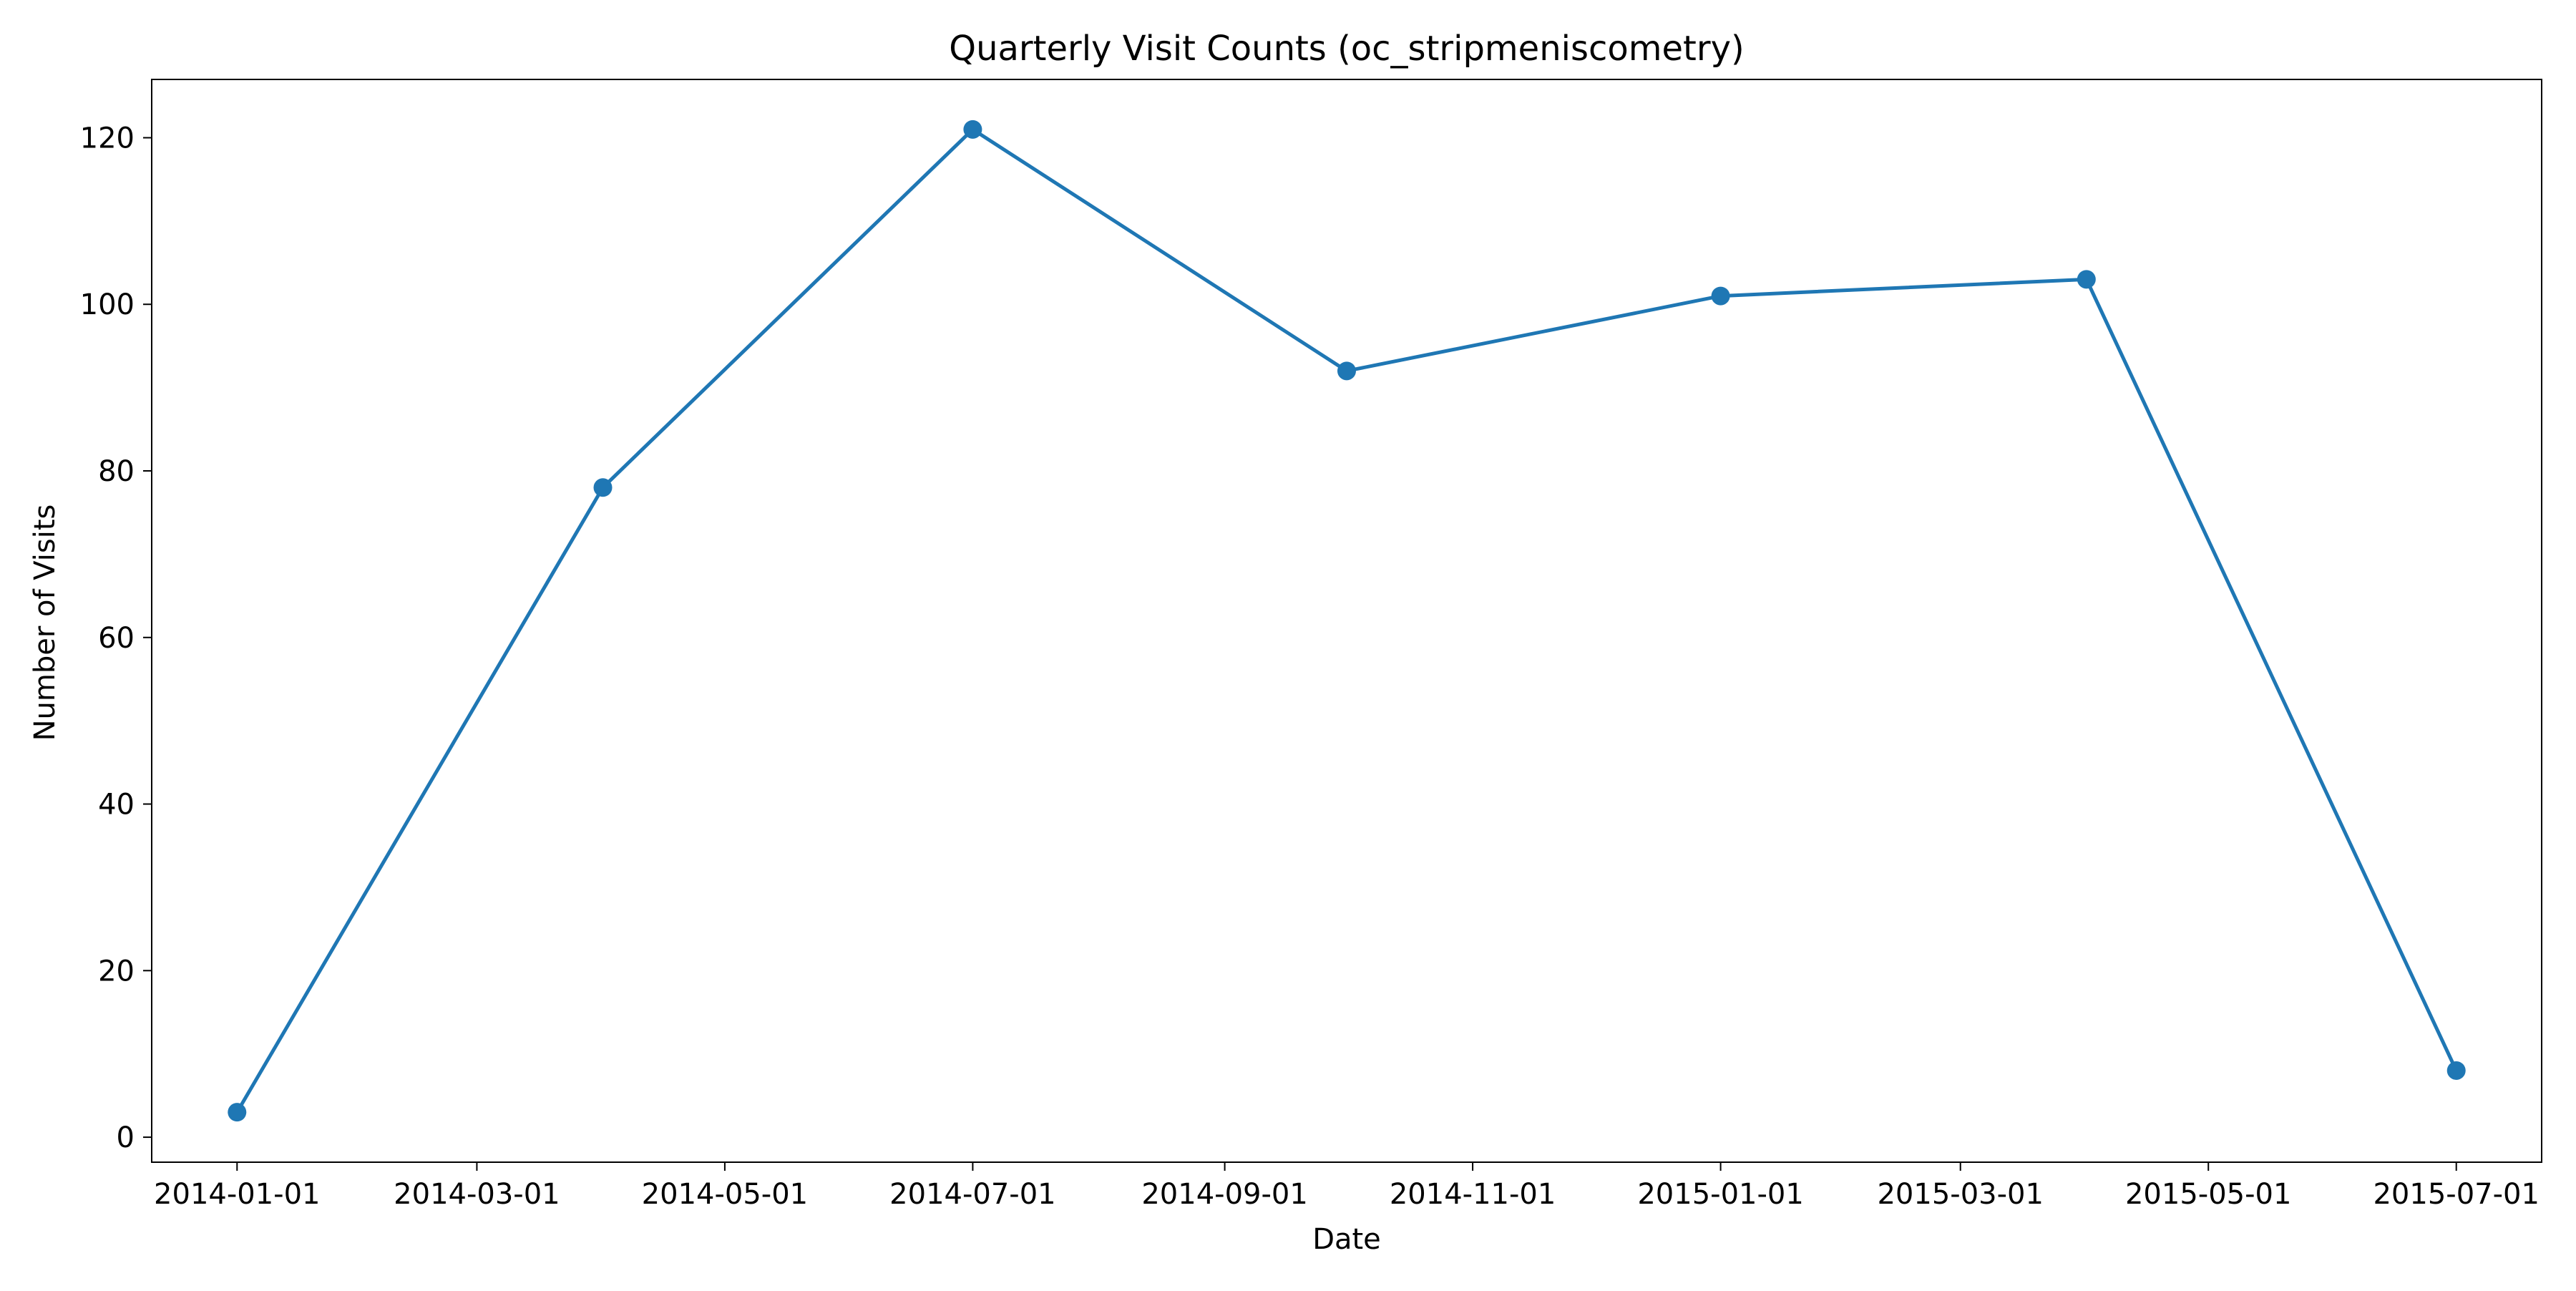 Image resolution: width=2576 pixels, height=1291 pixels. What do you see at coordinates (1224, 1194) in the screenshot?
I see `x-tick-label: 2014-09-01` at bounding box center [1224, 1194].